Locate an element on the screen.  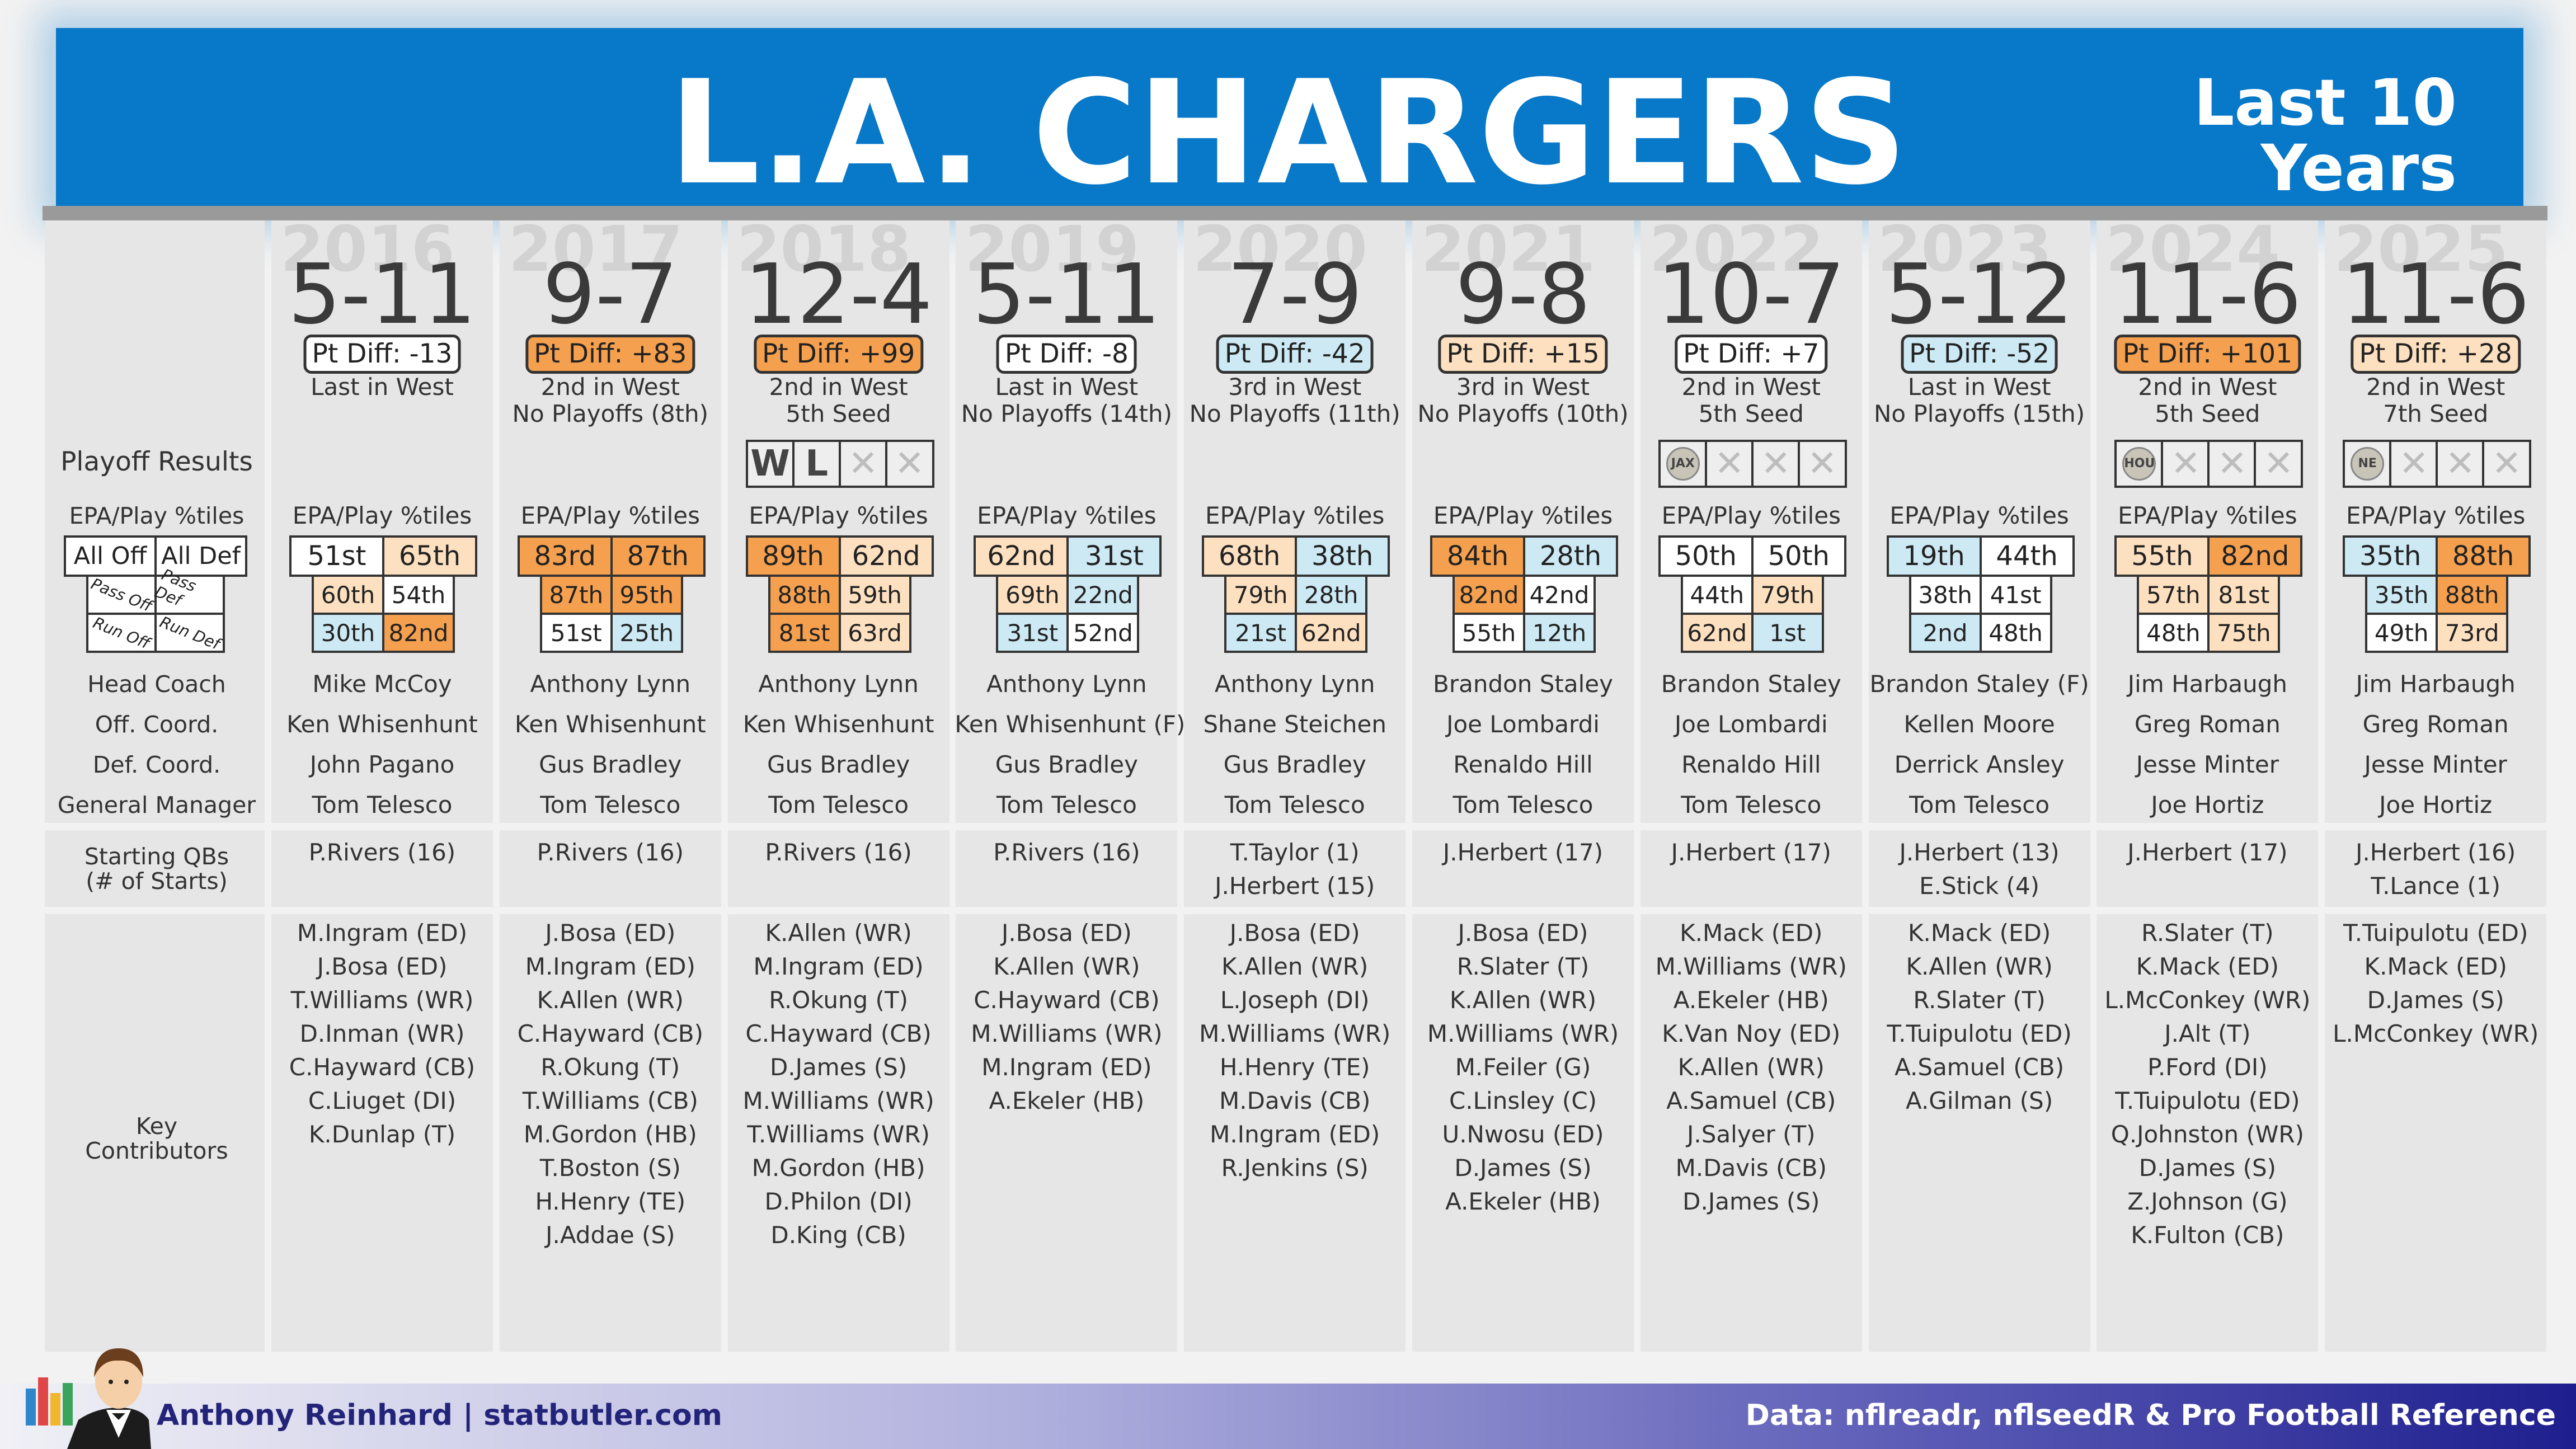
epa-pass-off: 82nd is located at coordinates (1488, 595).